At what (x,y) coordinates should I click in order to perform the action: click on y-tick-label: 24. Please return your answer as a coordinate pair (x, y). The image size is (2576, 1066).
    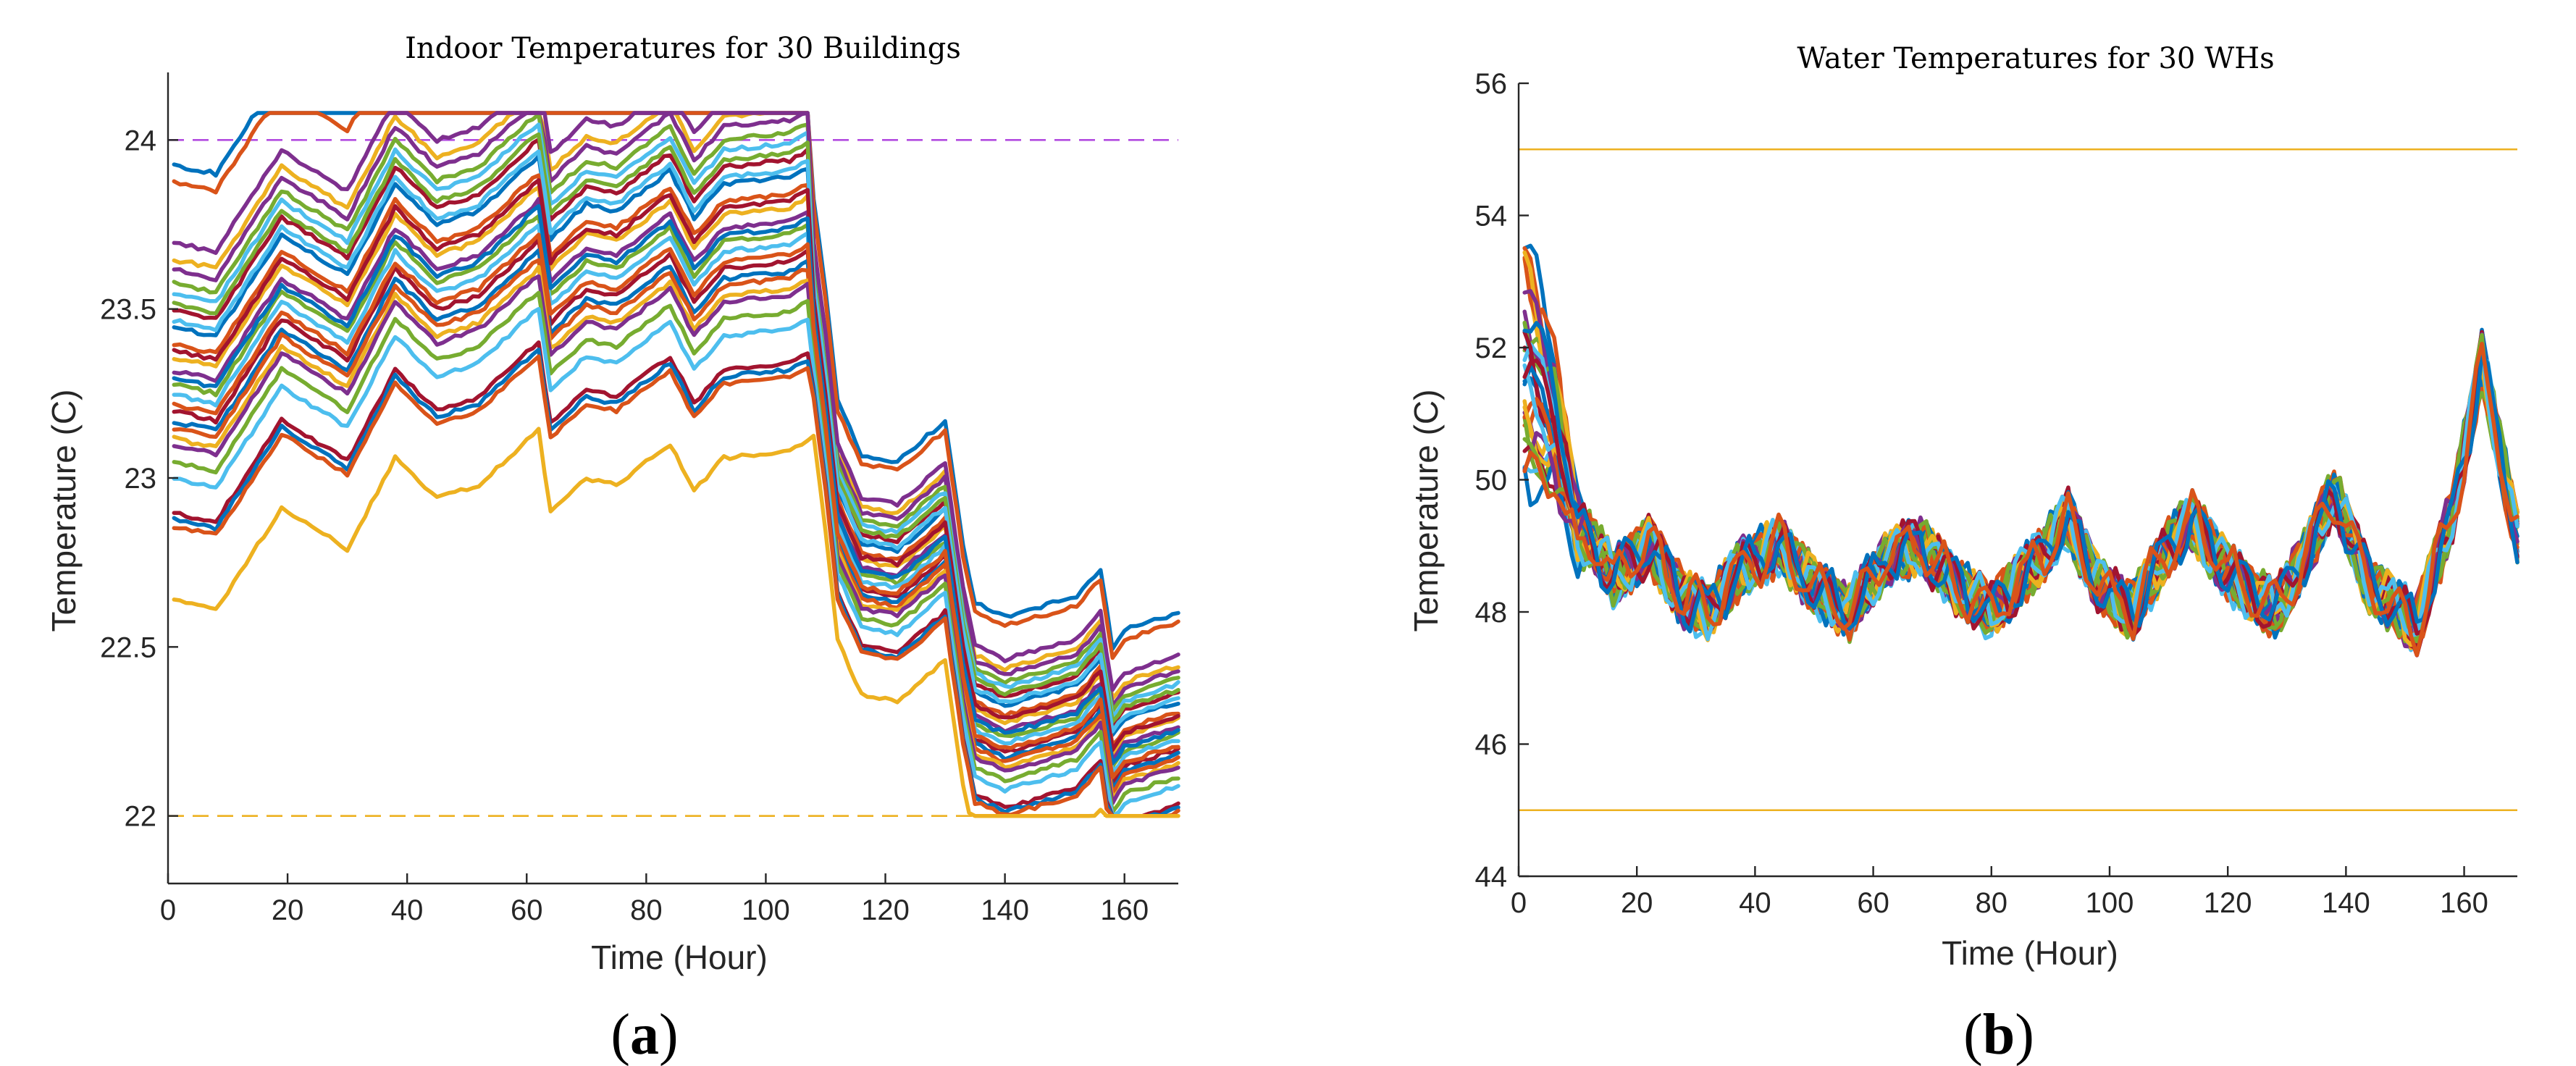
    Looking at the image, I should click on (141, 141).